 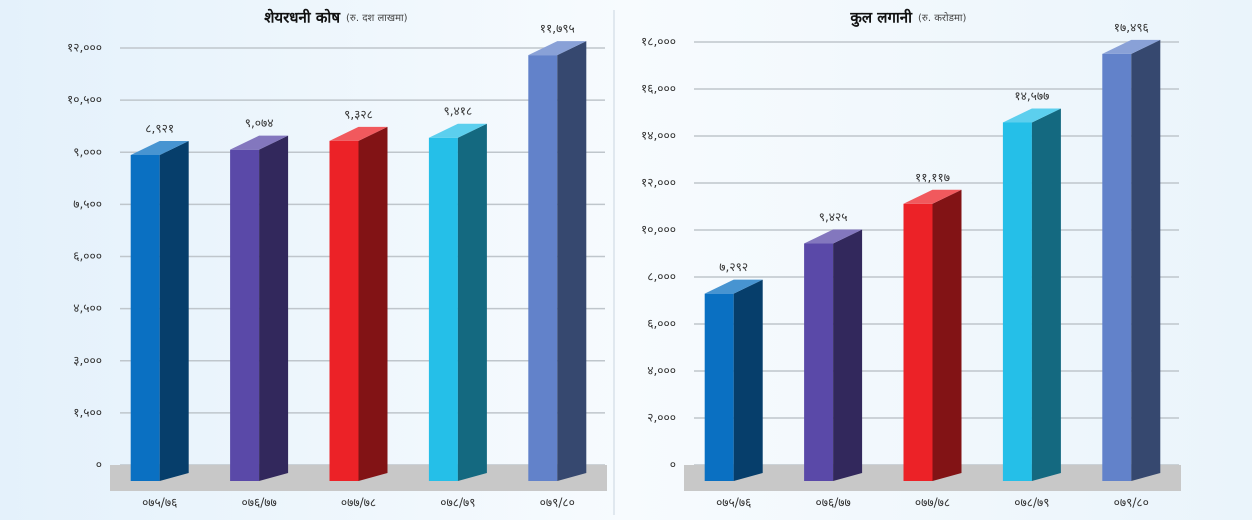 What do you see at coordinates (658, 230) in the screenshot?
I see `y-tick-label: १०,०००` at bounding box center [658, 230].